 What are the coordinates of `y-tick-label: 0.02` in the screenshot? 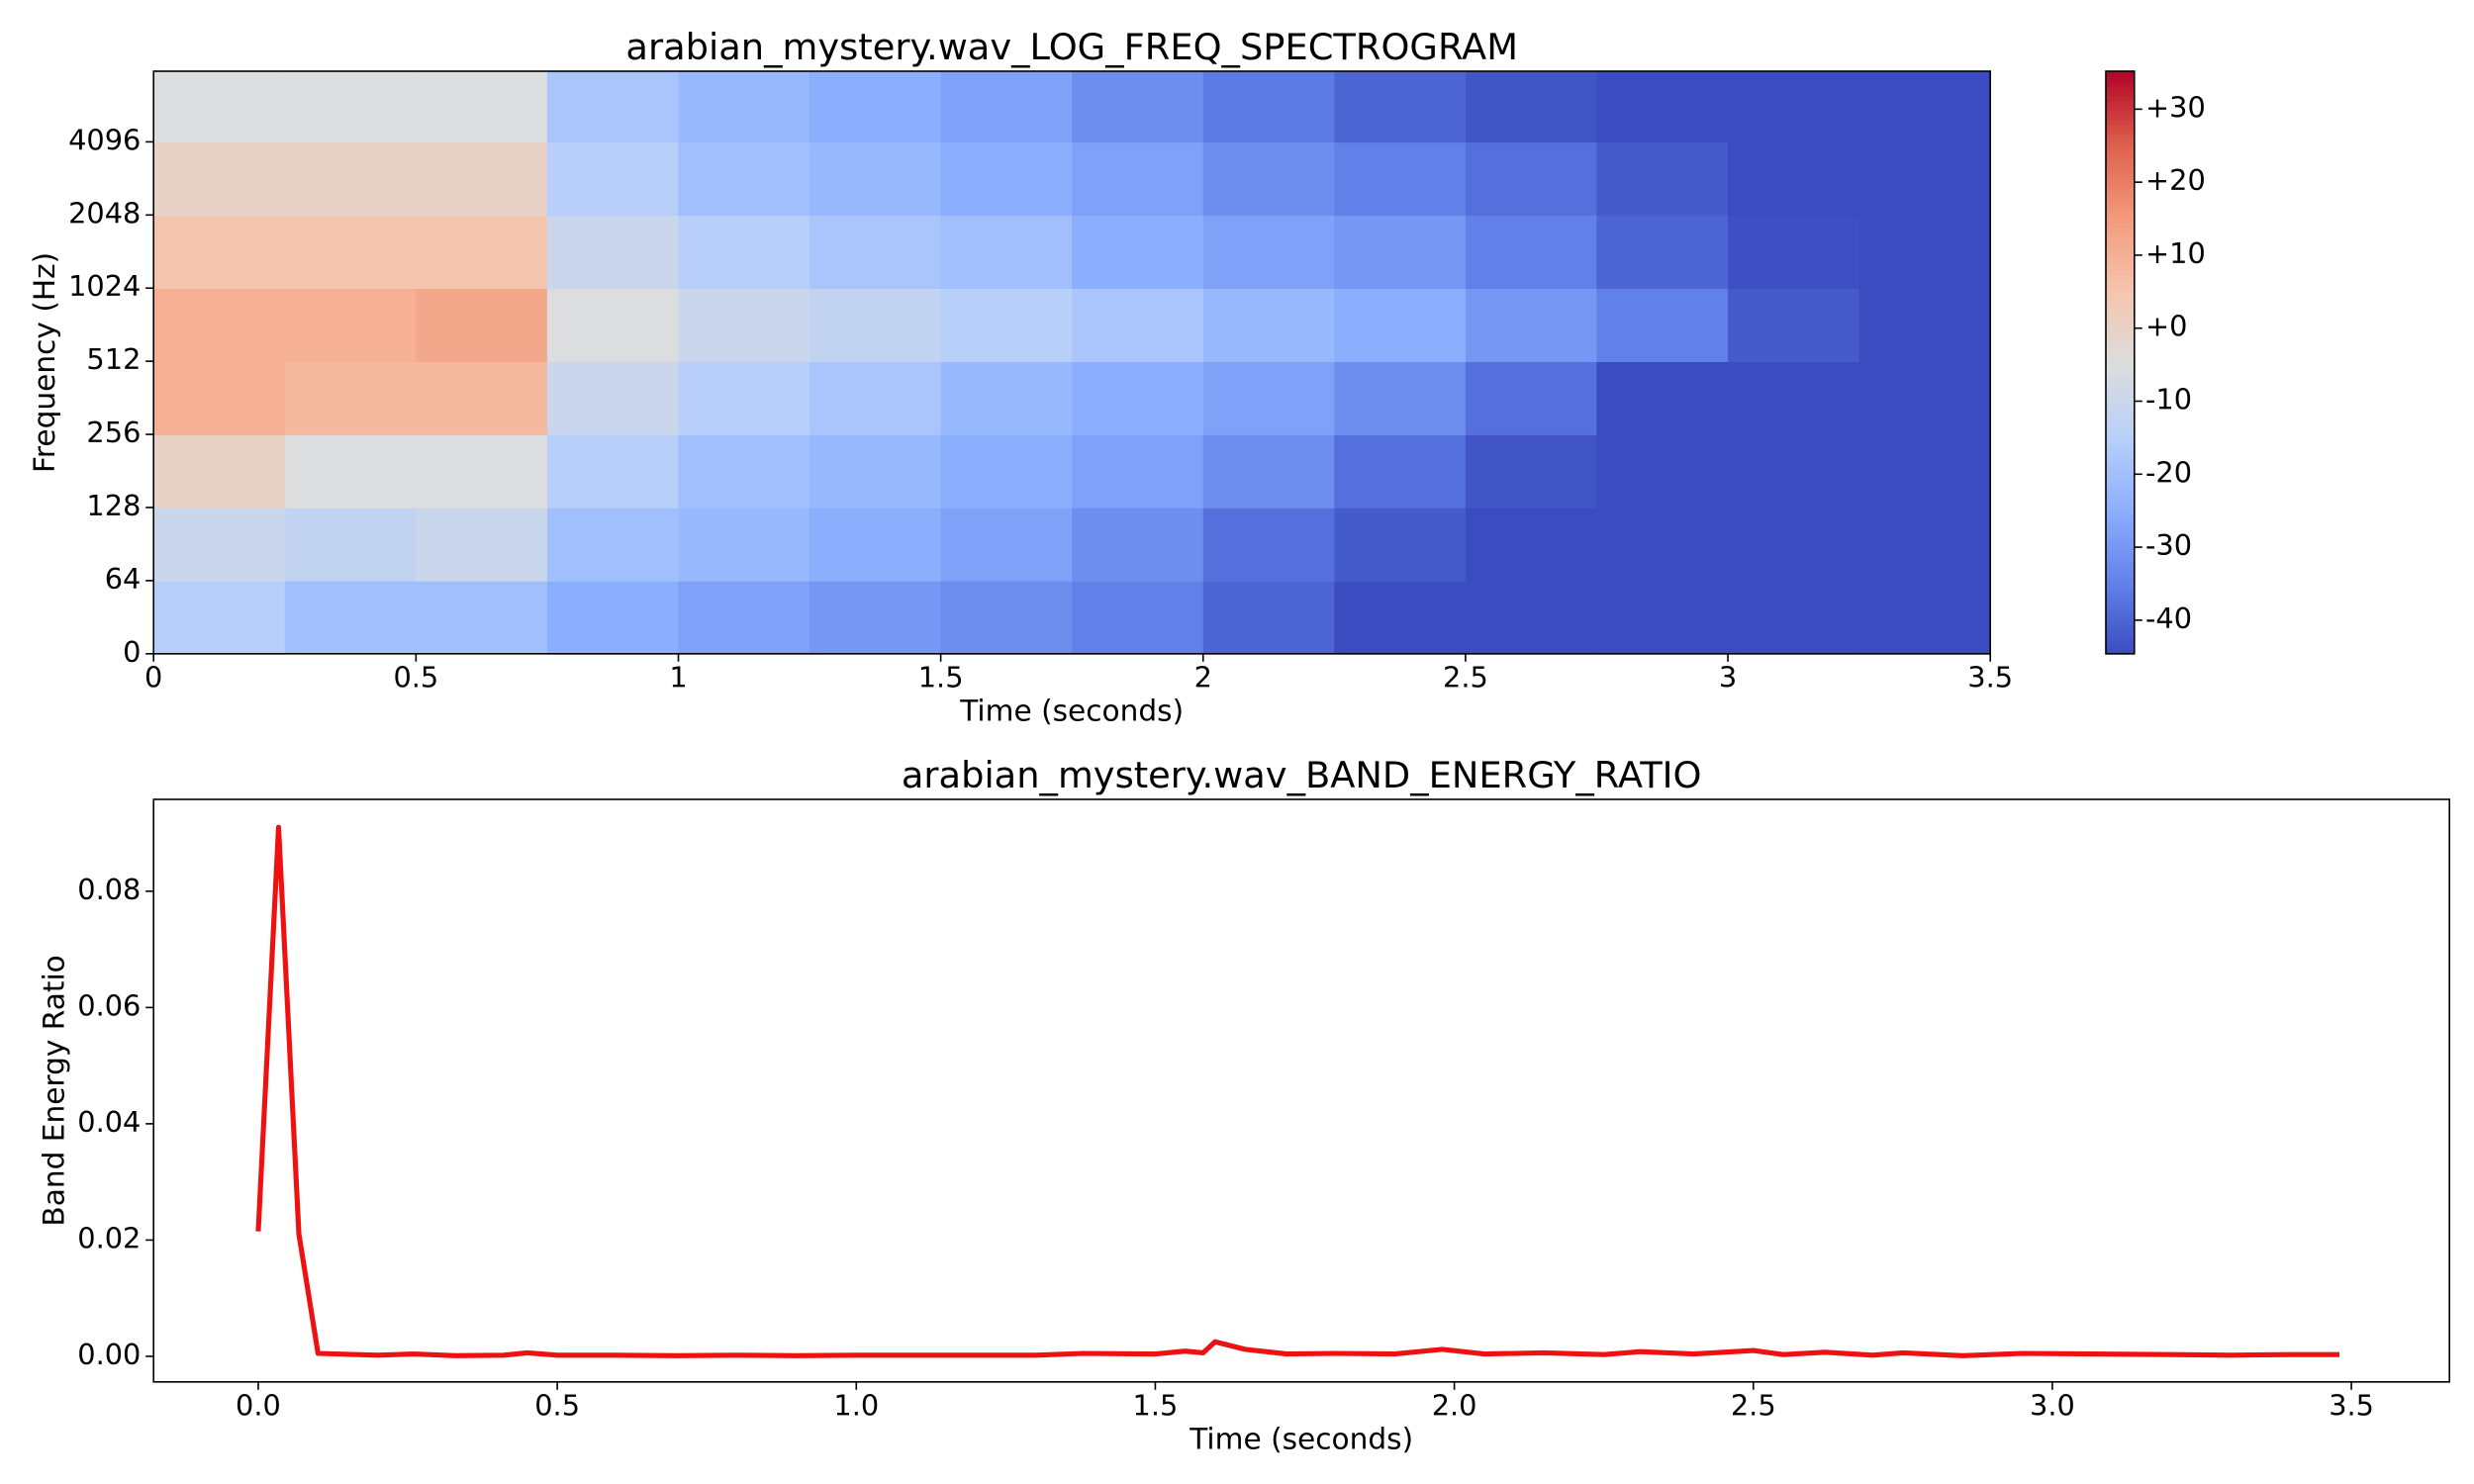 It's located at (109, 1237).